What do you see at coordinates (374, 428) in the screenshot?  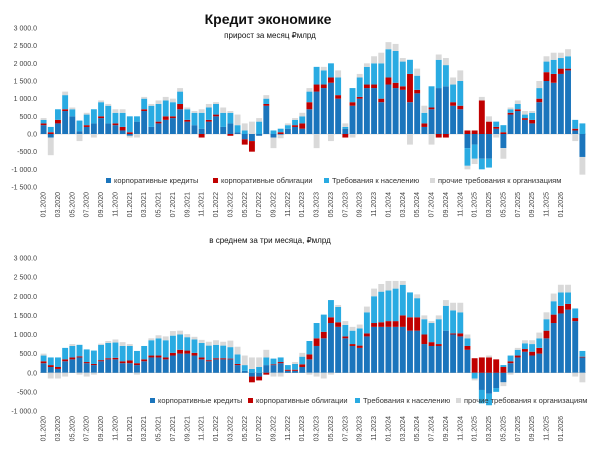 I see `chart-2-x-tick-label: 11.2023` at bounding box center [374, 428].